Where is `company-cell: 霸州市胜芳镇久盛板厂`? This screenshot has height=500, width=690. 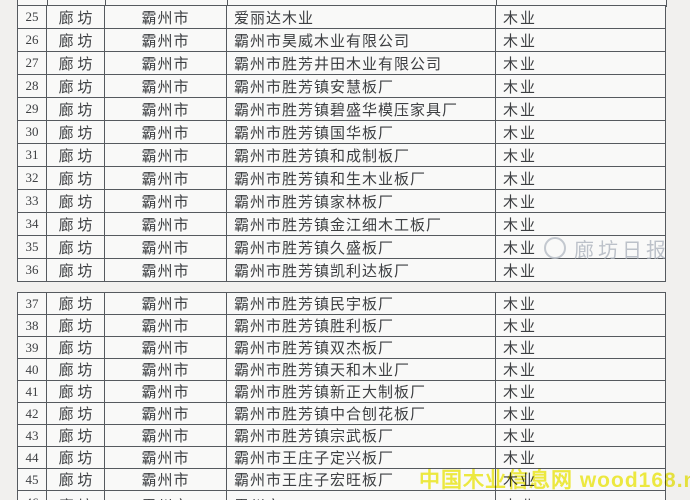 company-cell: 霸州市胜芳镇久盛板厂 is located at coordinates (361, 247).